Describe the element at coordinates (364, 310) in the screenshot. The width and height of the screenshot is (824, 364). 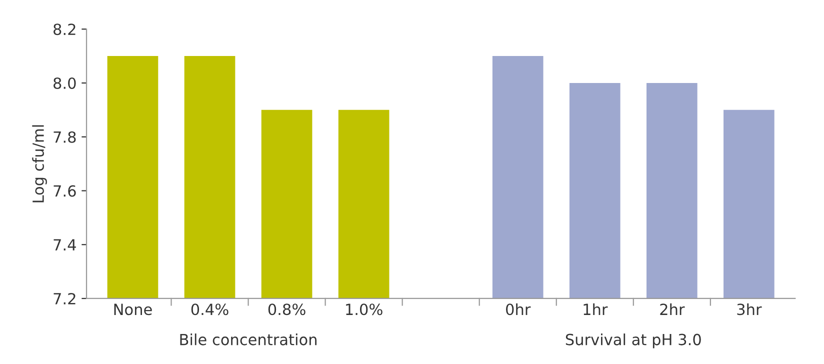
I see `x-tick-label: 1.0%` at that location.